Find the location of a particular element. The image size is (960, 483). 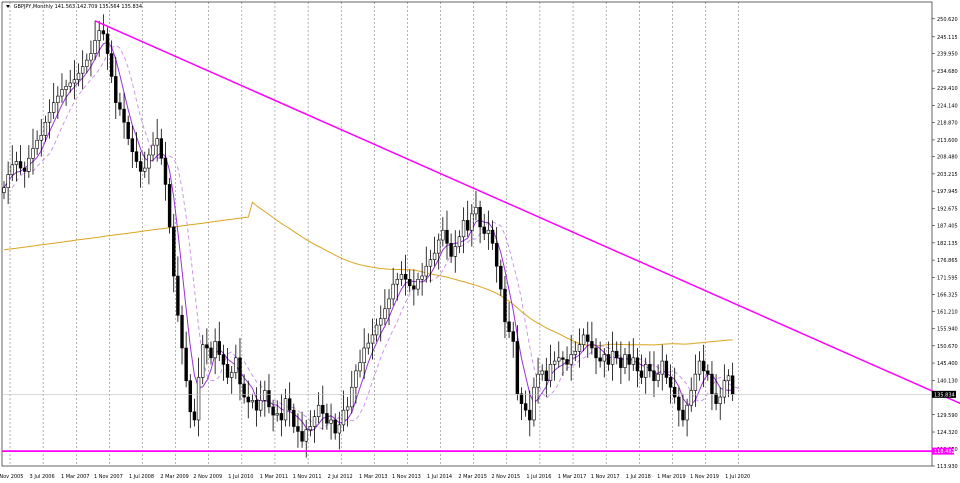

dropdown-arrow-icon is located at coordinates (8, 6).